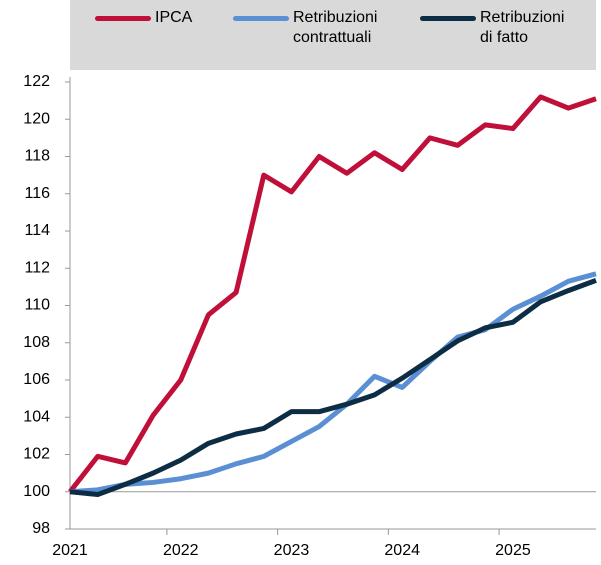 The height and width of the screenshot is (565, 601). What do you see at coordinates (37, 267) in the screenshot?
I see `y-tick-label: 112` at bounding box center [37, 267].